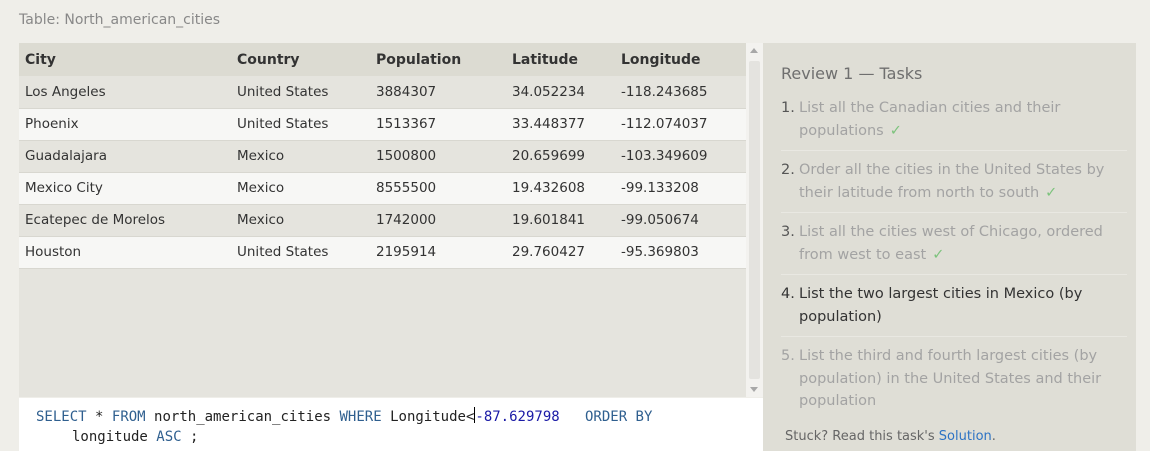  Describe the element at coordinates (680, 156) in the screenshot. I see `cell-longitude: -103.349609` at that location.